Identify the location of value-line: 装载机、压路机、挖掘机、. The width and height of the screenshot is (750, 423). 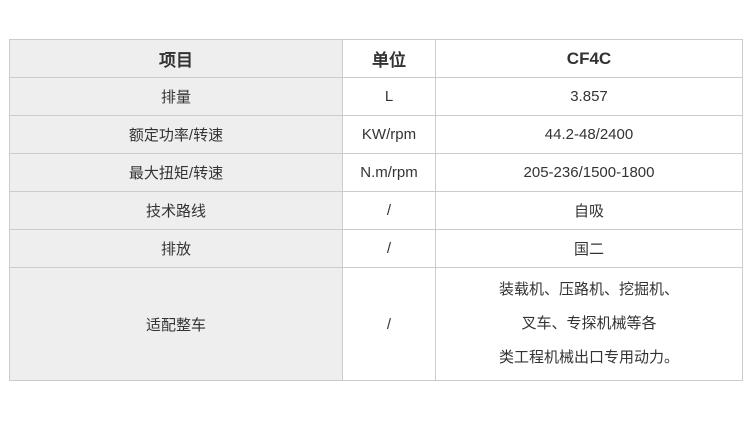
(588, 289).